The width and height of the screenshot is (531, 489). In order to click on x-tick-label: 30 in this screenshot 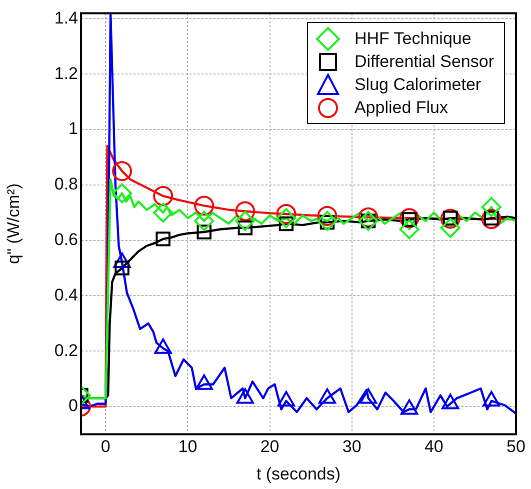, I will do `click(352, 446)`.